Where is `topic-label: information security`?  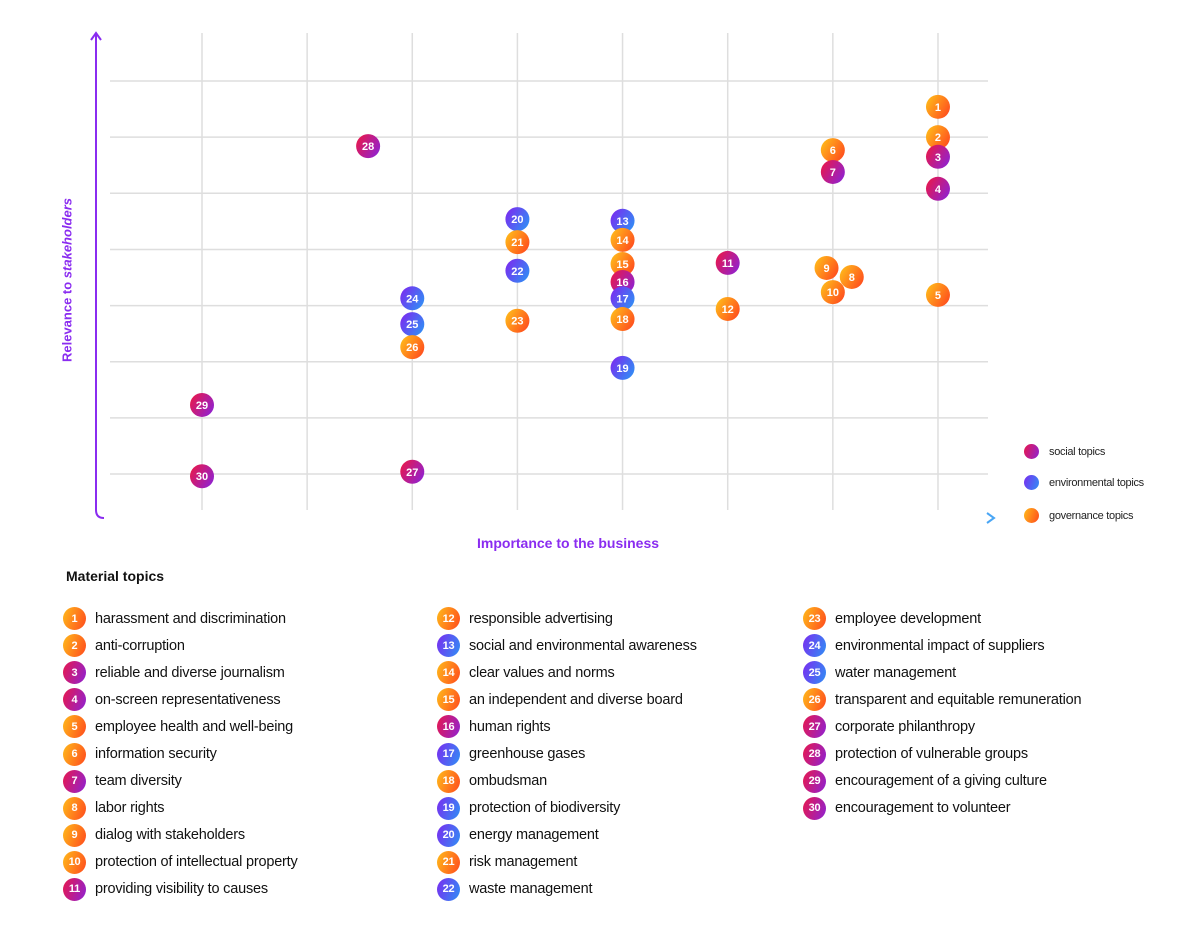 topic-label: information security is located at coordinates (156, 754).